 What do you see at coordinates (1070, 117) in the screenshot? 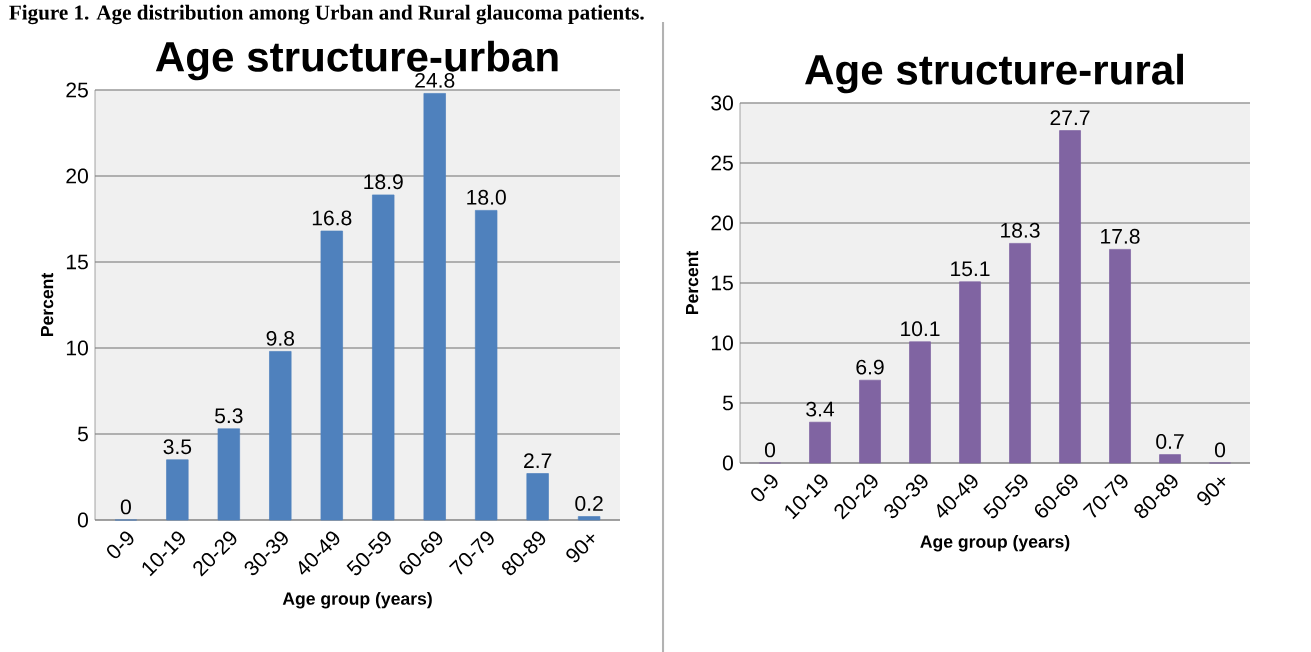
I see `data-label: 27.7` at bounding box center [1070, 117].